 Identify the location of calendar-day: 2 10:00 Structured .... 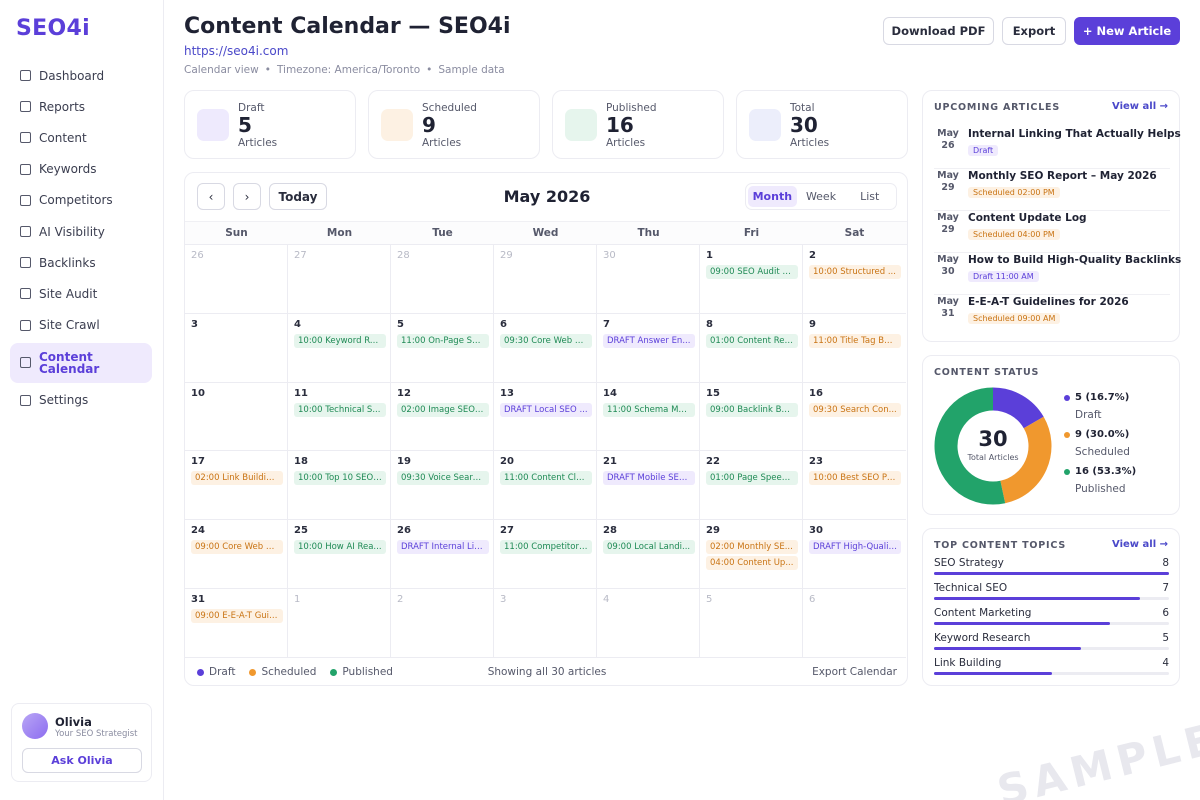
(854, 279).